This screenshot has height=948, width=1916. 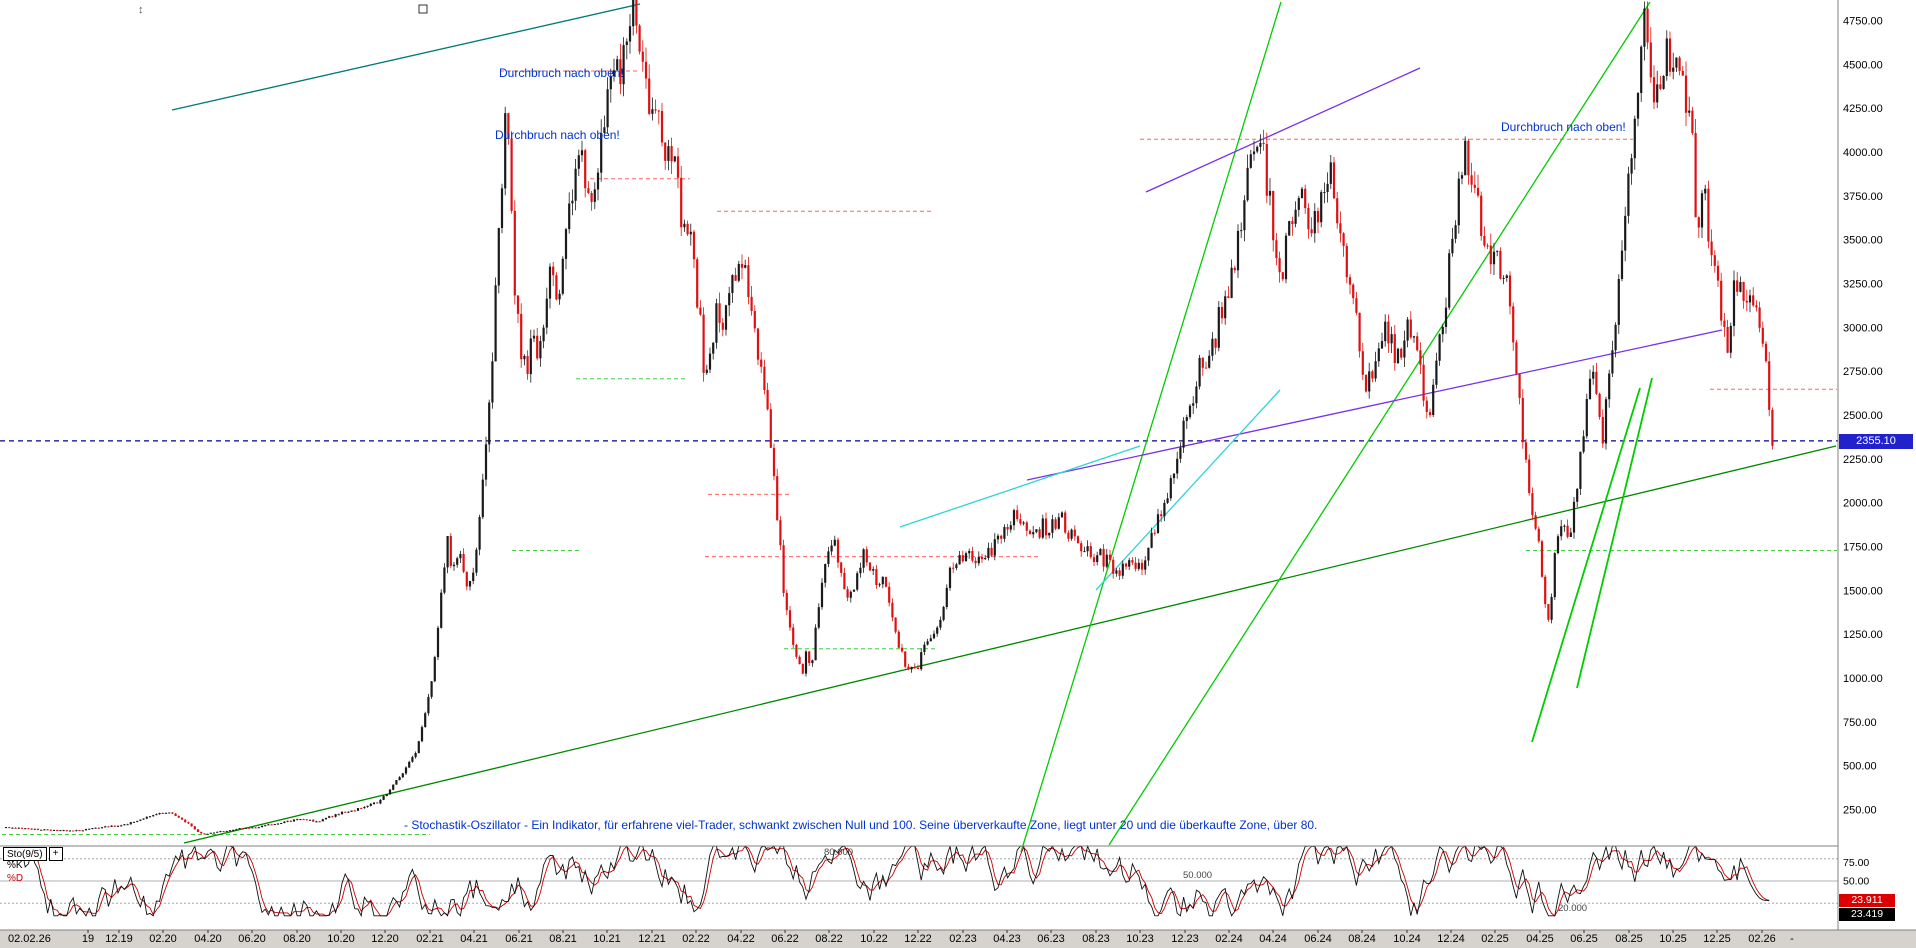 What do you see at coordinates (119, 939) in the screenshot?
I see `svg-text: 12.19` at bounding box center [119, 939].